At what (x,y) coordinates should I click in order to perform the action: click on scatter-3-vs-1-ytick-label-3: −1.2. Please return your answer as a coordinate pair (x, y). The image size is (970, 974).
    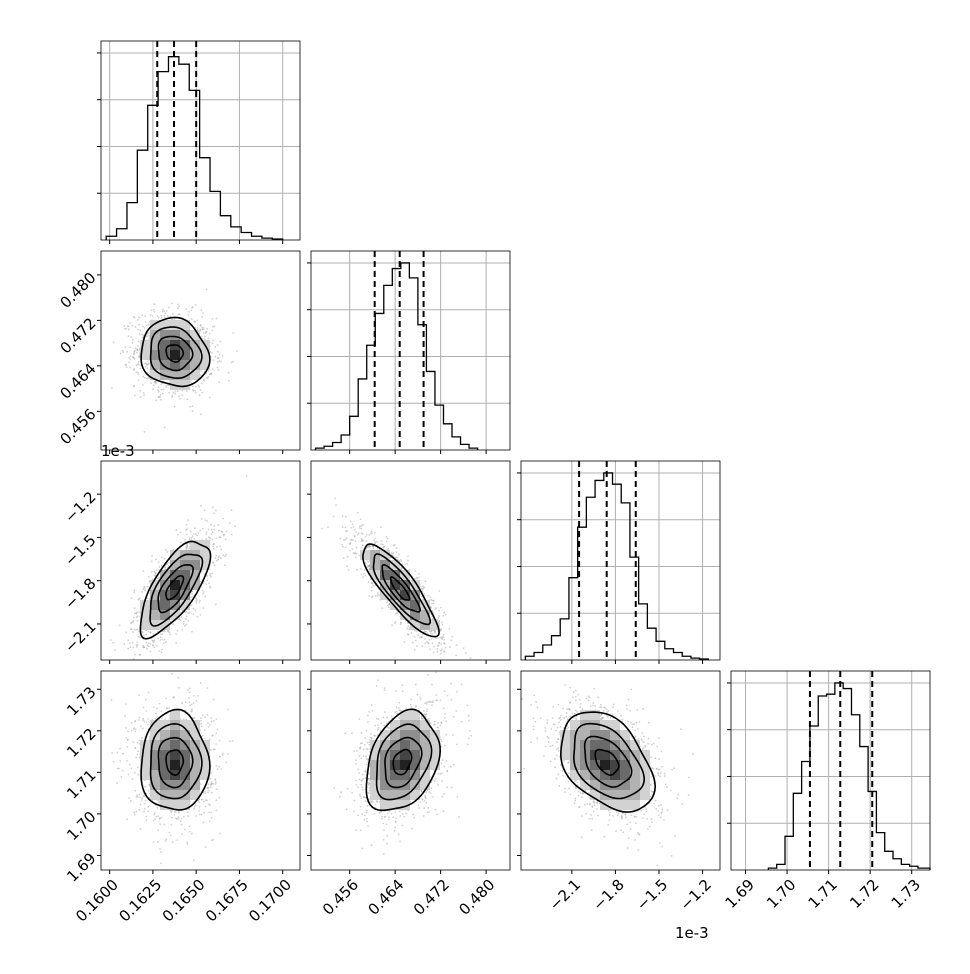
    Looking at the image, I should click on (80, 507).